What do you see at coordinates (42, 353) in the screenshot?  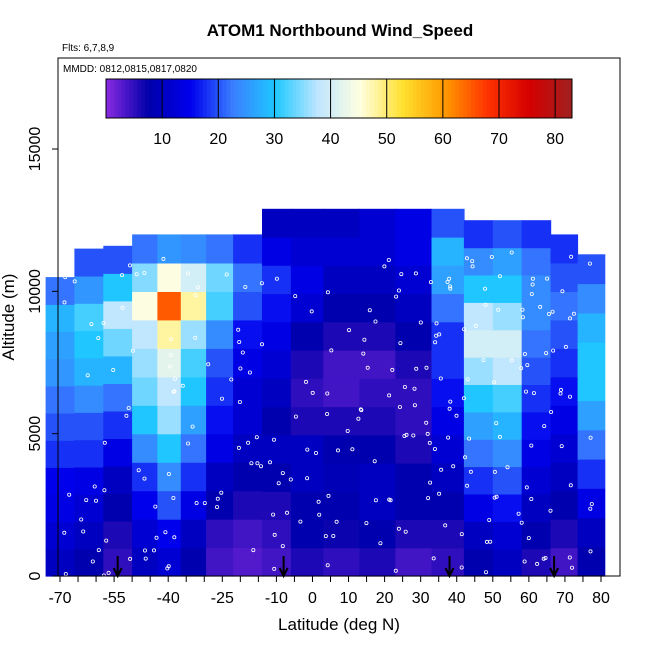 I see `y-axis: 0 5000 10000 15000` at bounding box center [42, 353].